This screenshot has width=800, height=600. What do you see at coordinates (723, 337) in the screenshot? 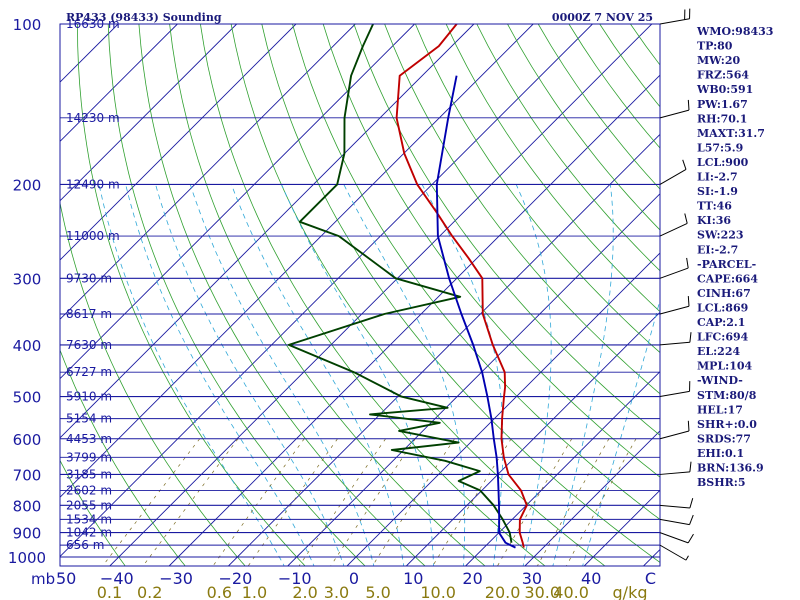
I see `sounding-index: LFC:694` at bounding box center [723, 337].